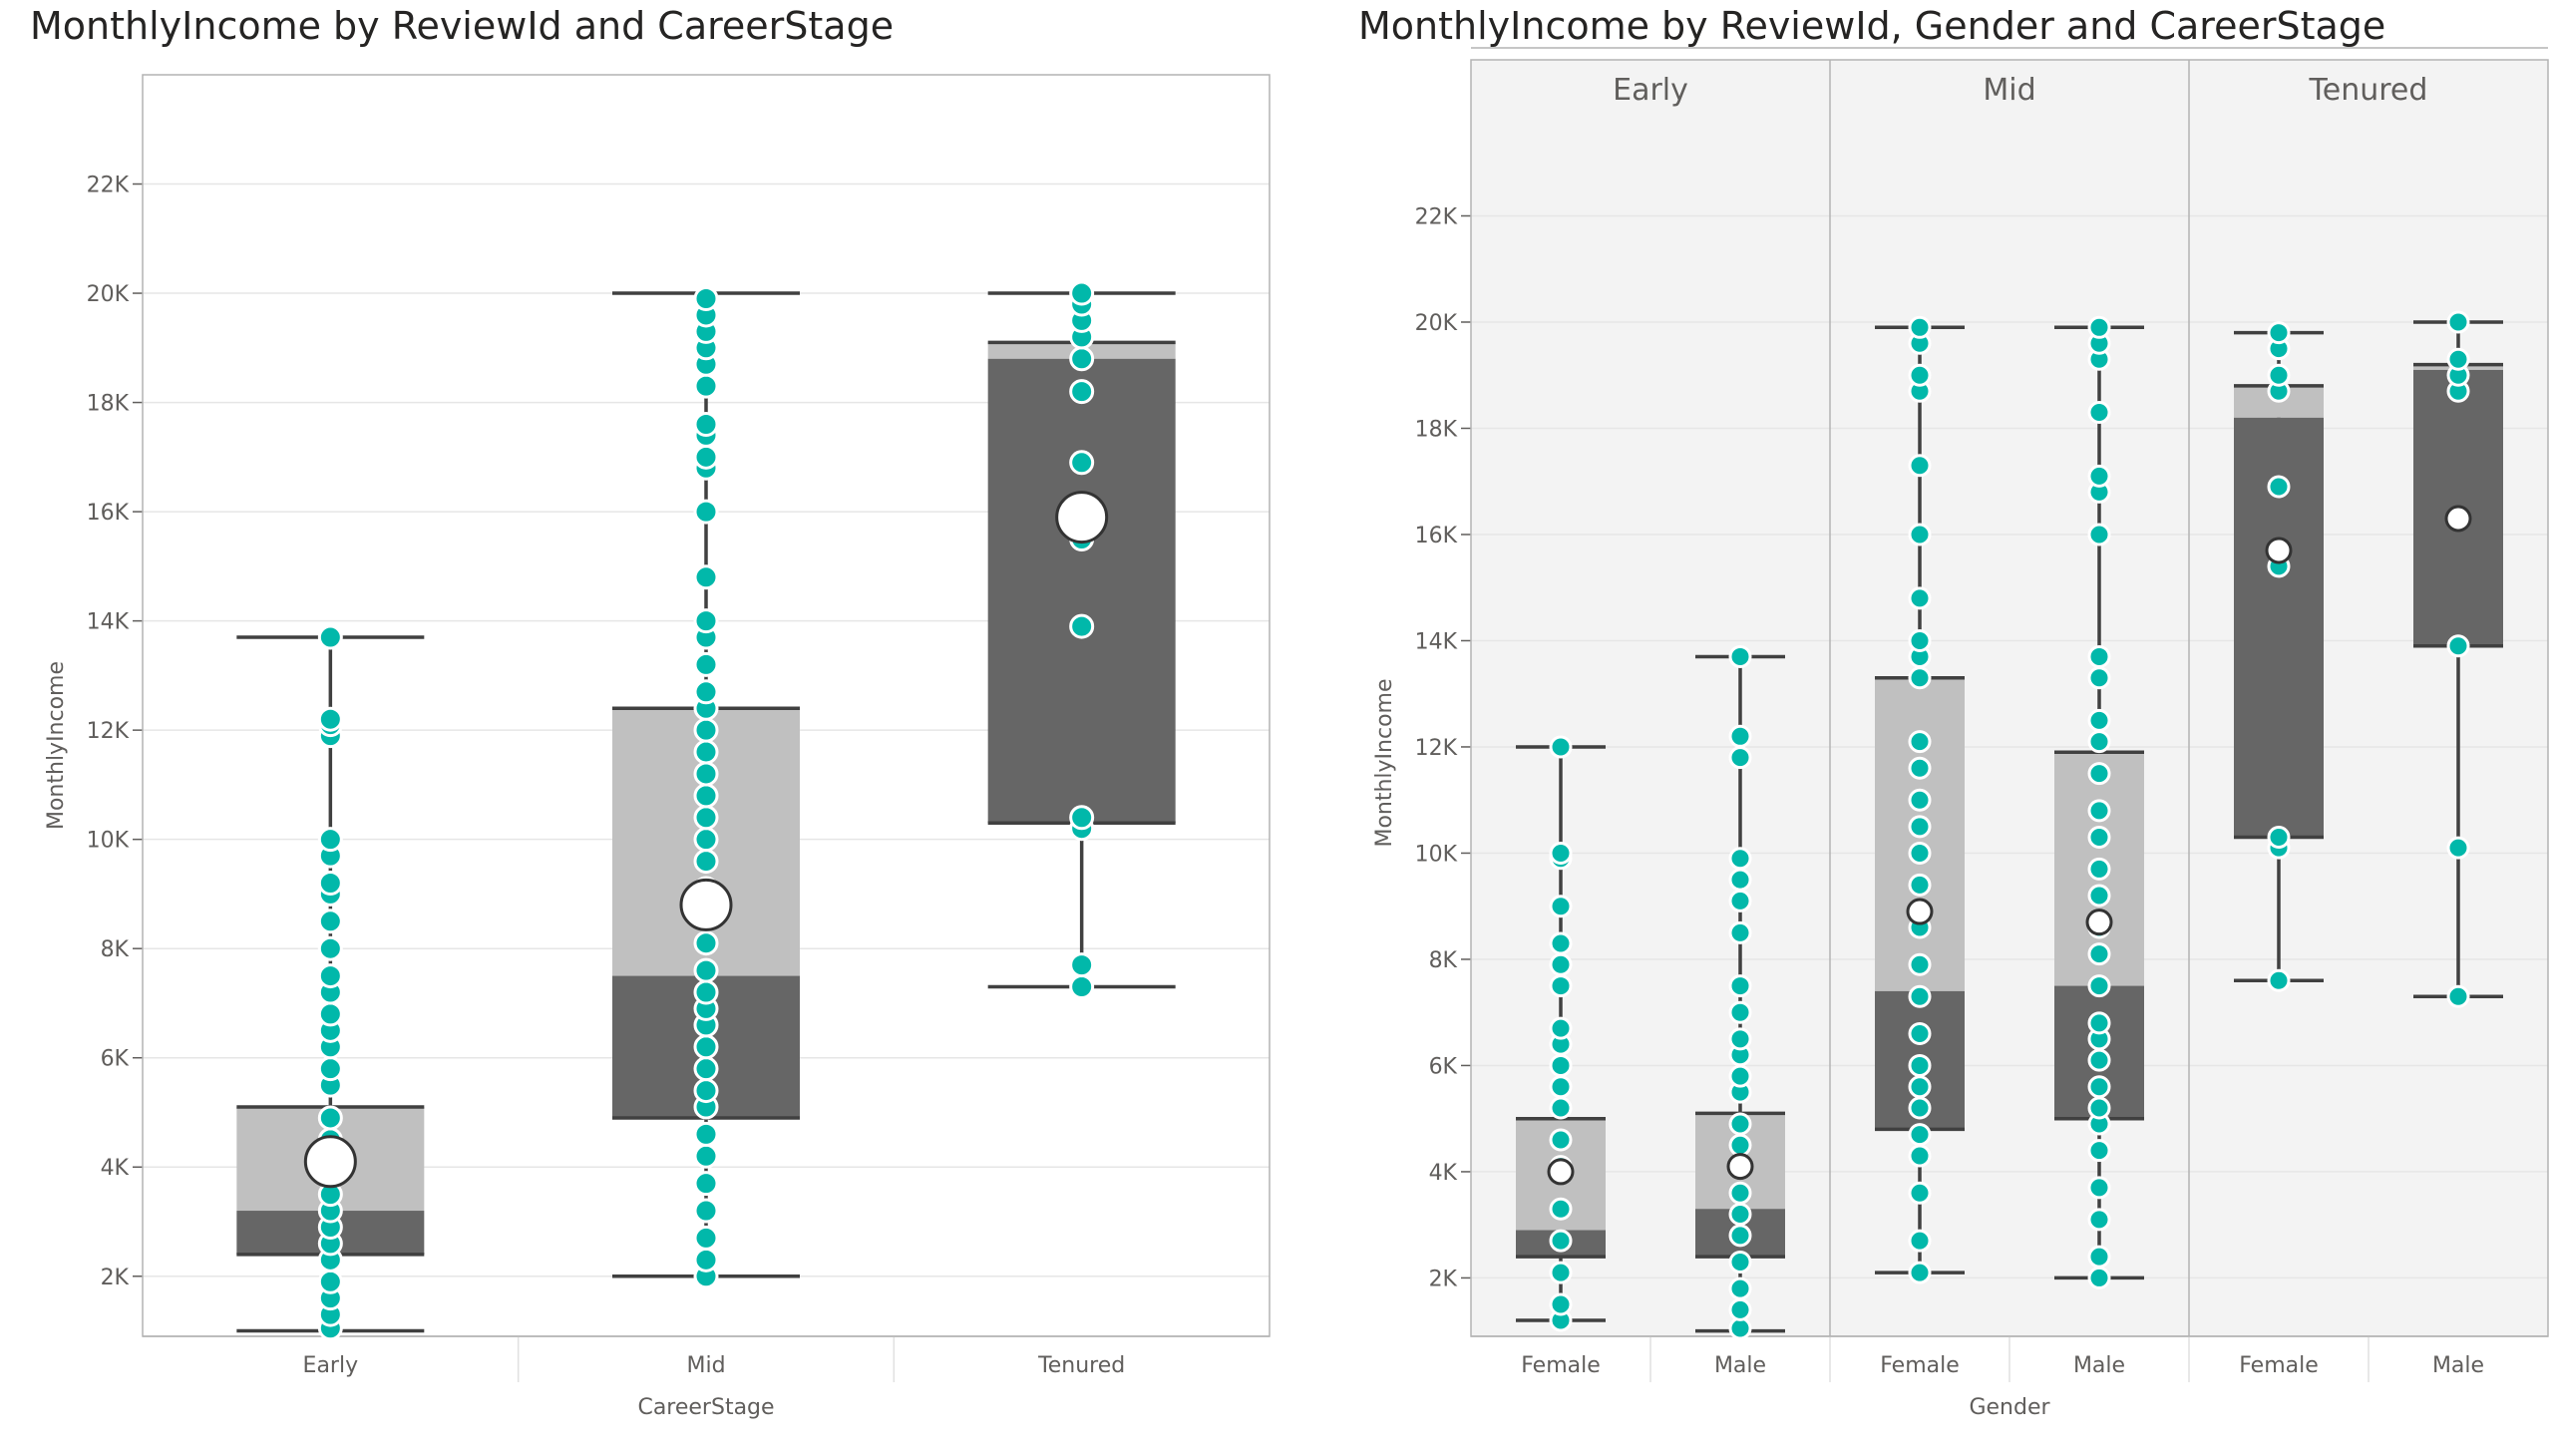  I want to click on y-tick-label: 20K, so click(109, 294).